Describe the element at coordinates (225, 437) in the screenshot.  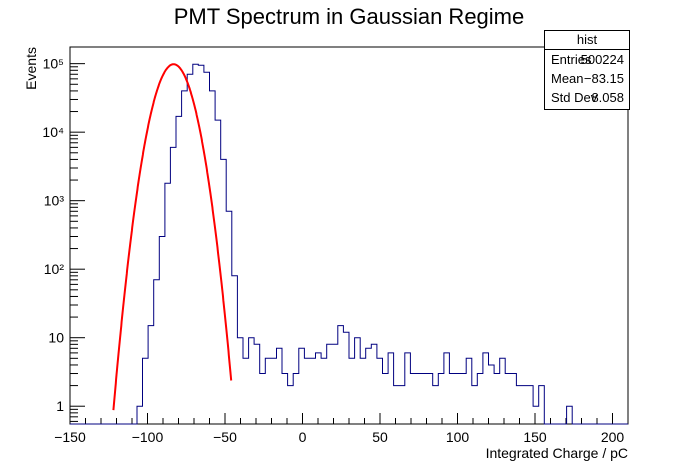
I see `x-tick-label: −50` at that location.